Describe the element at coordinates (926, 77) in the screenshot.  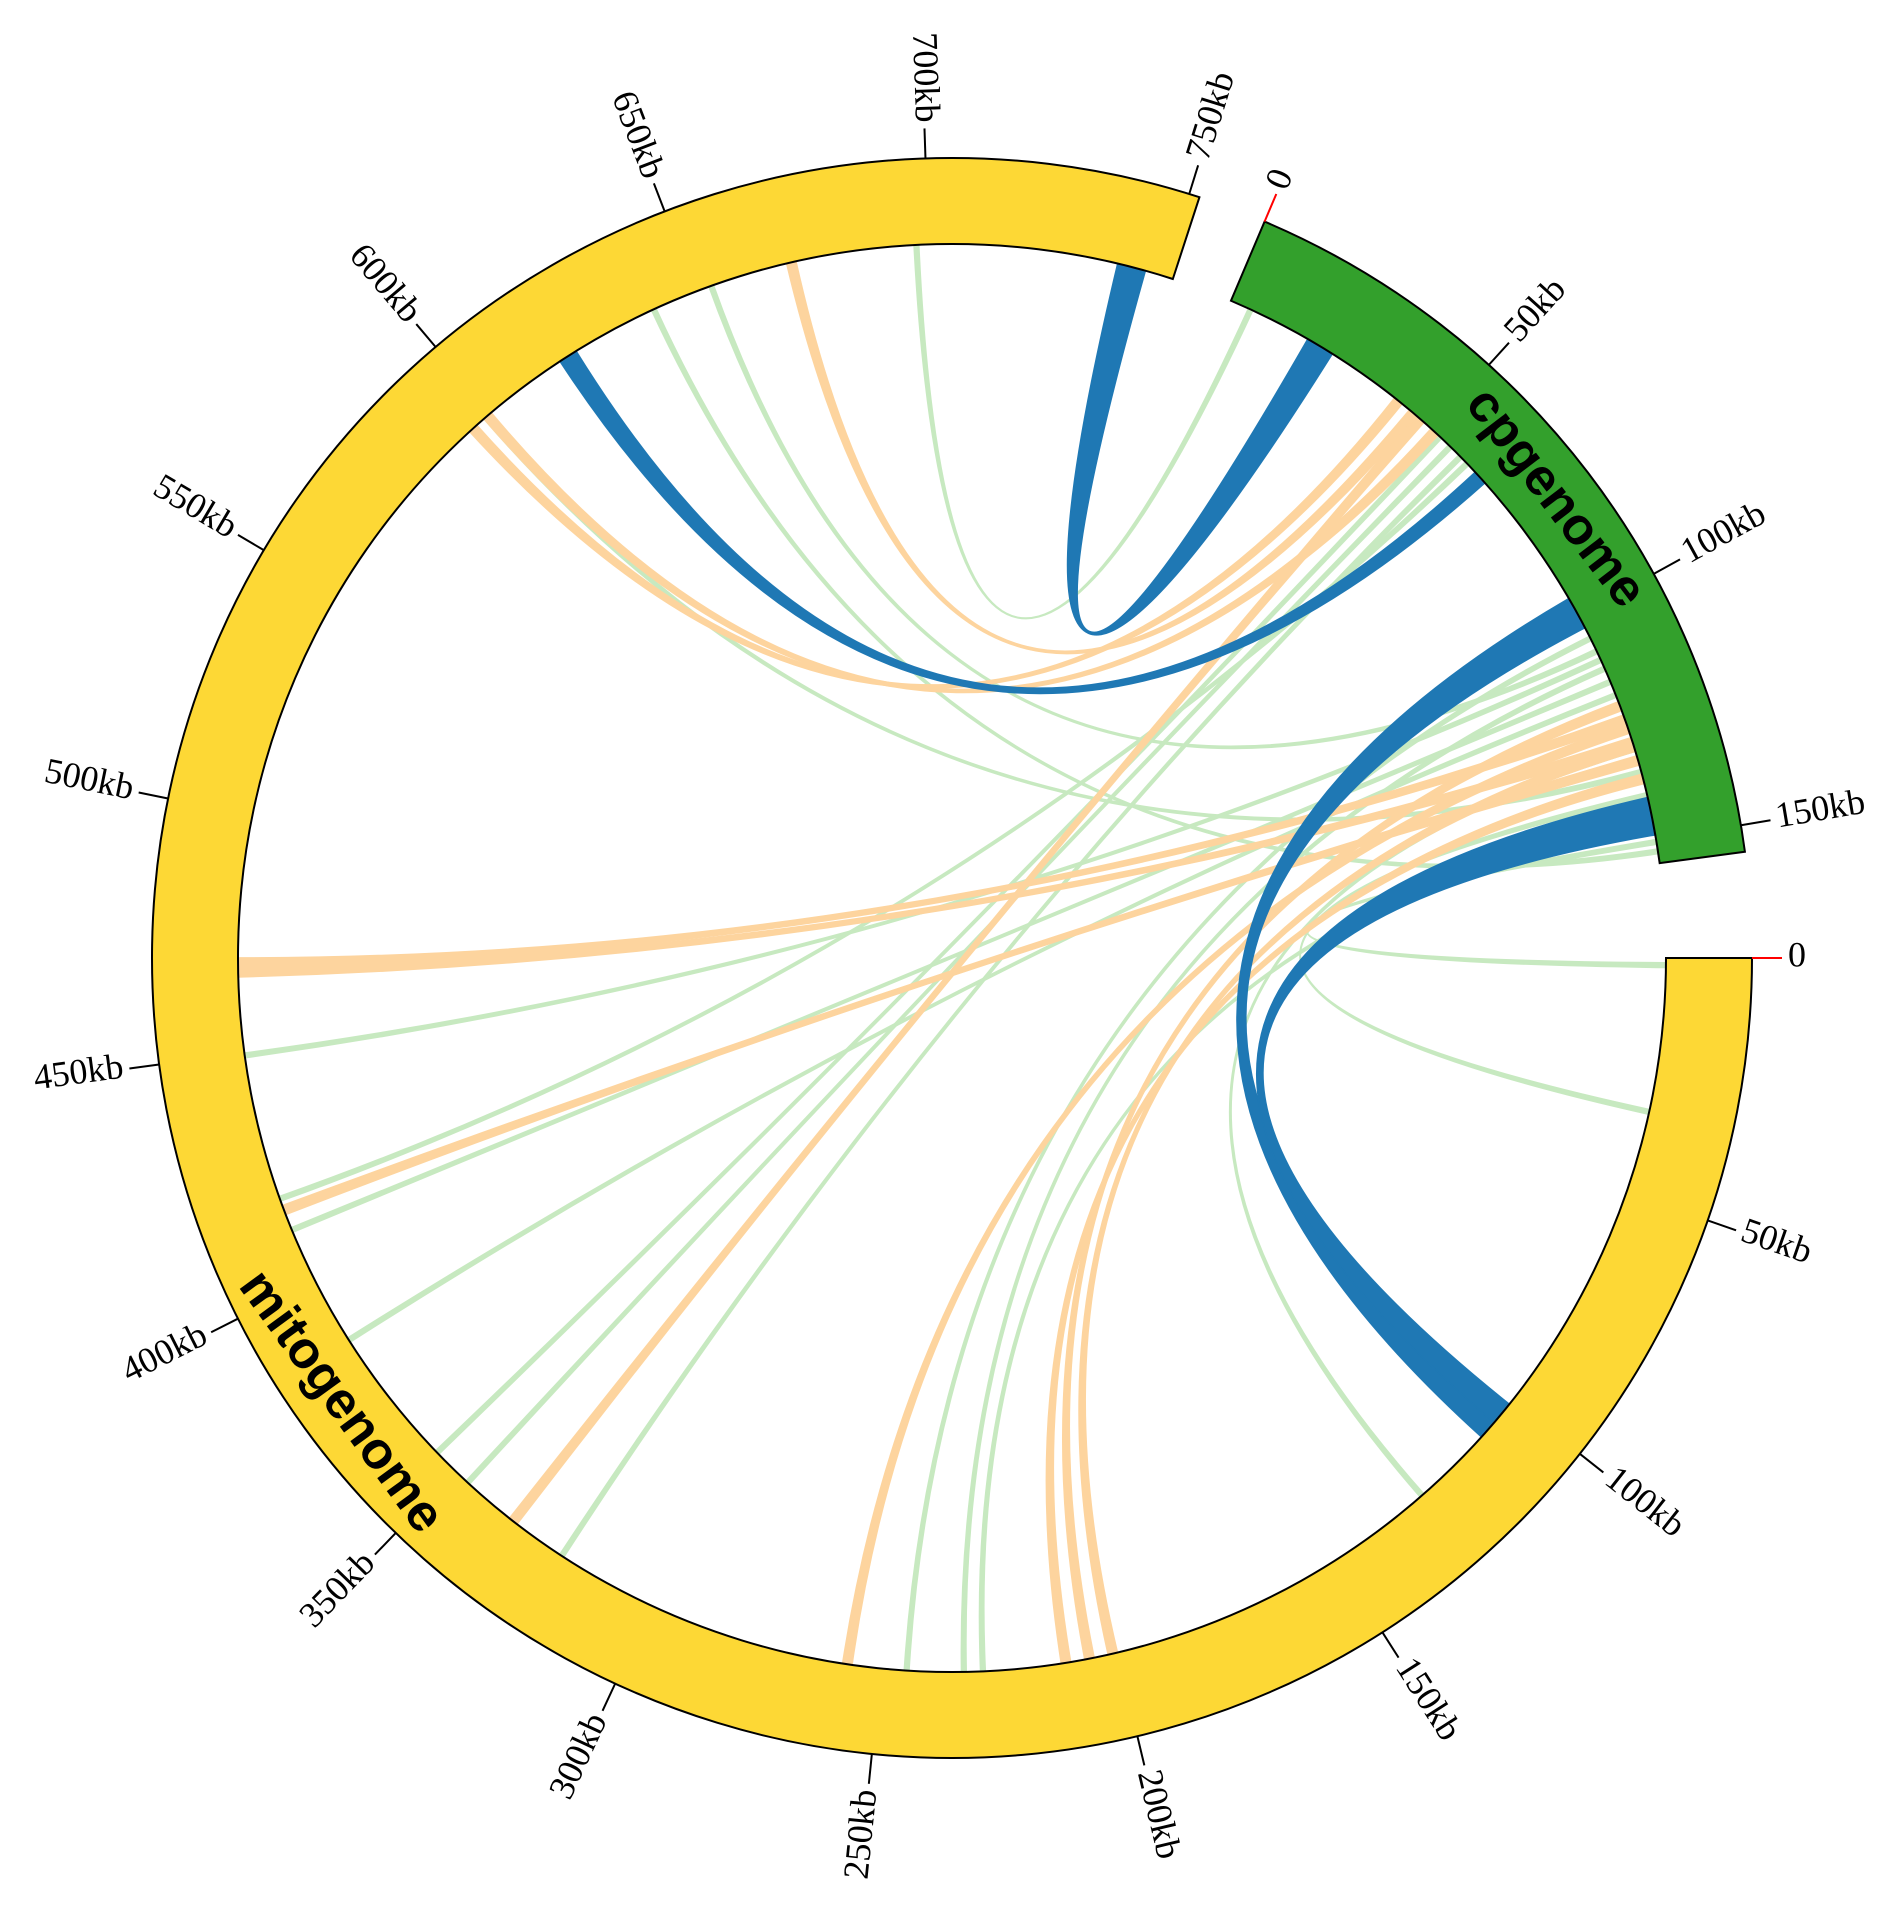
I see `tick-label: 700kb` at that location.